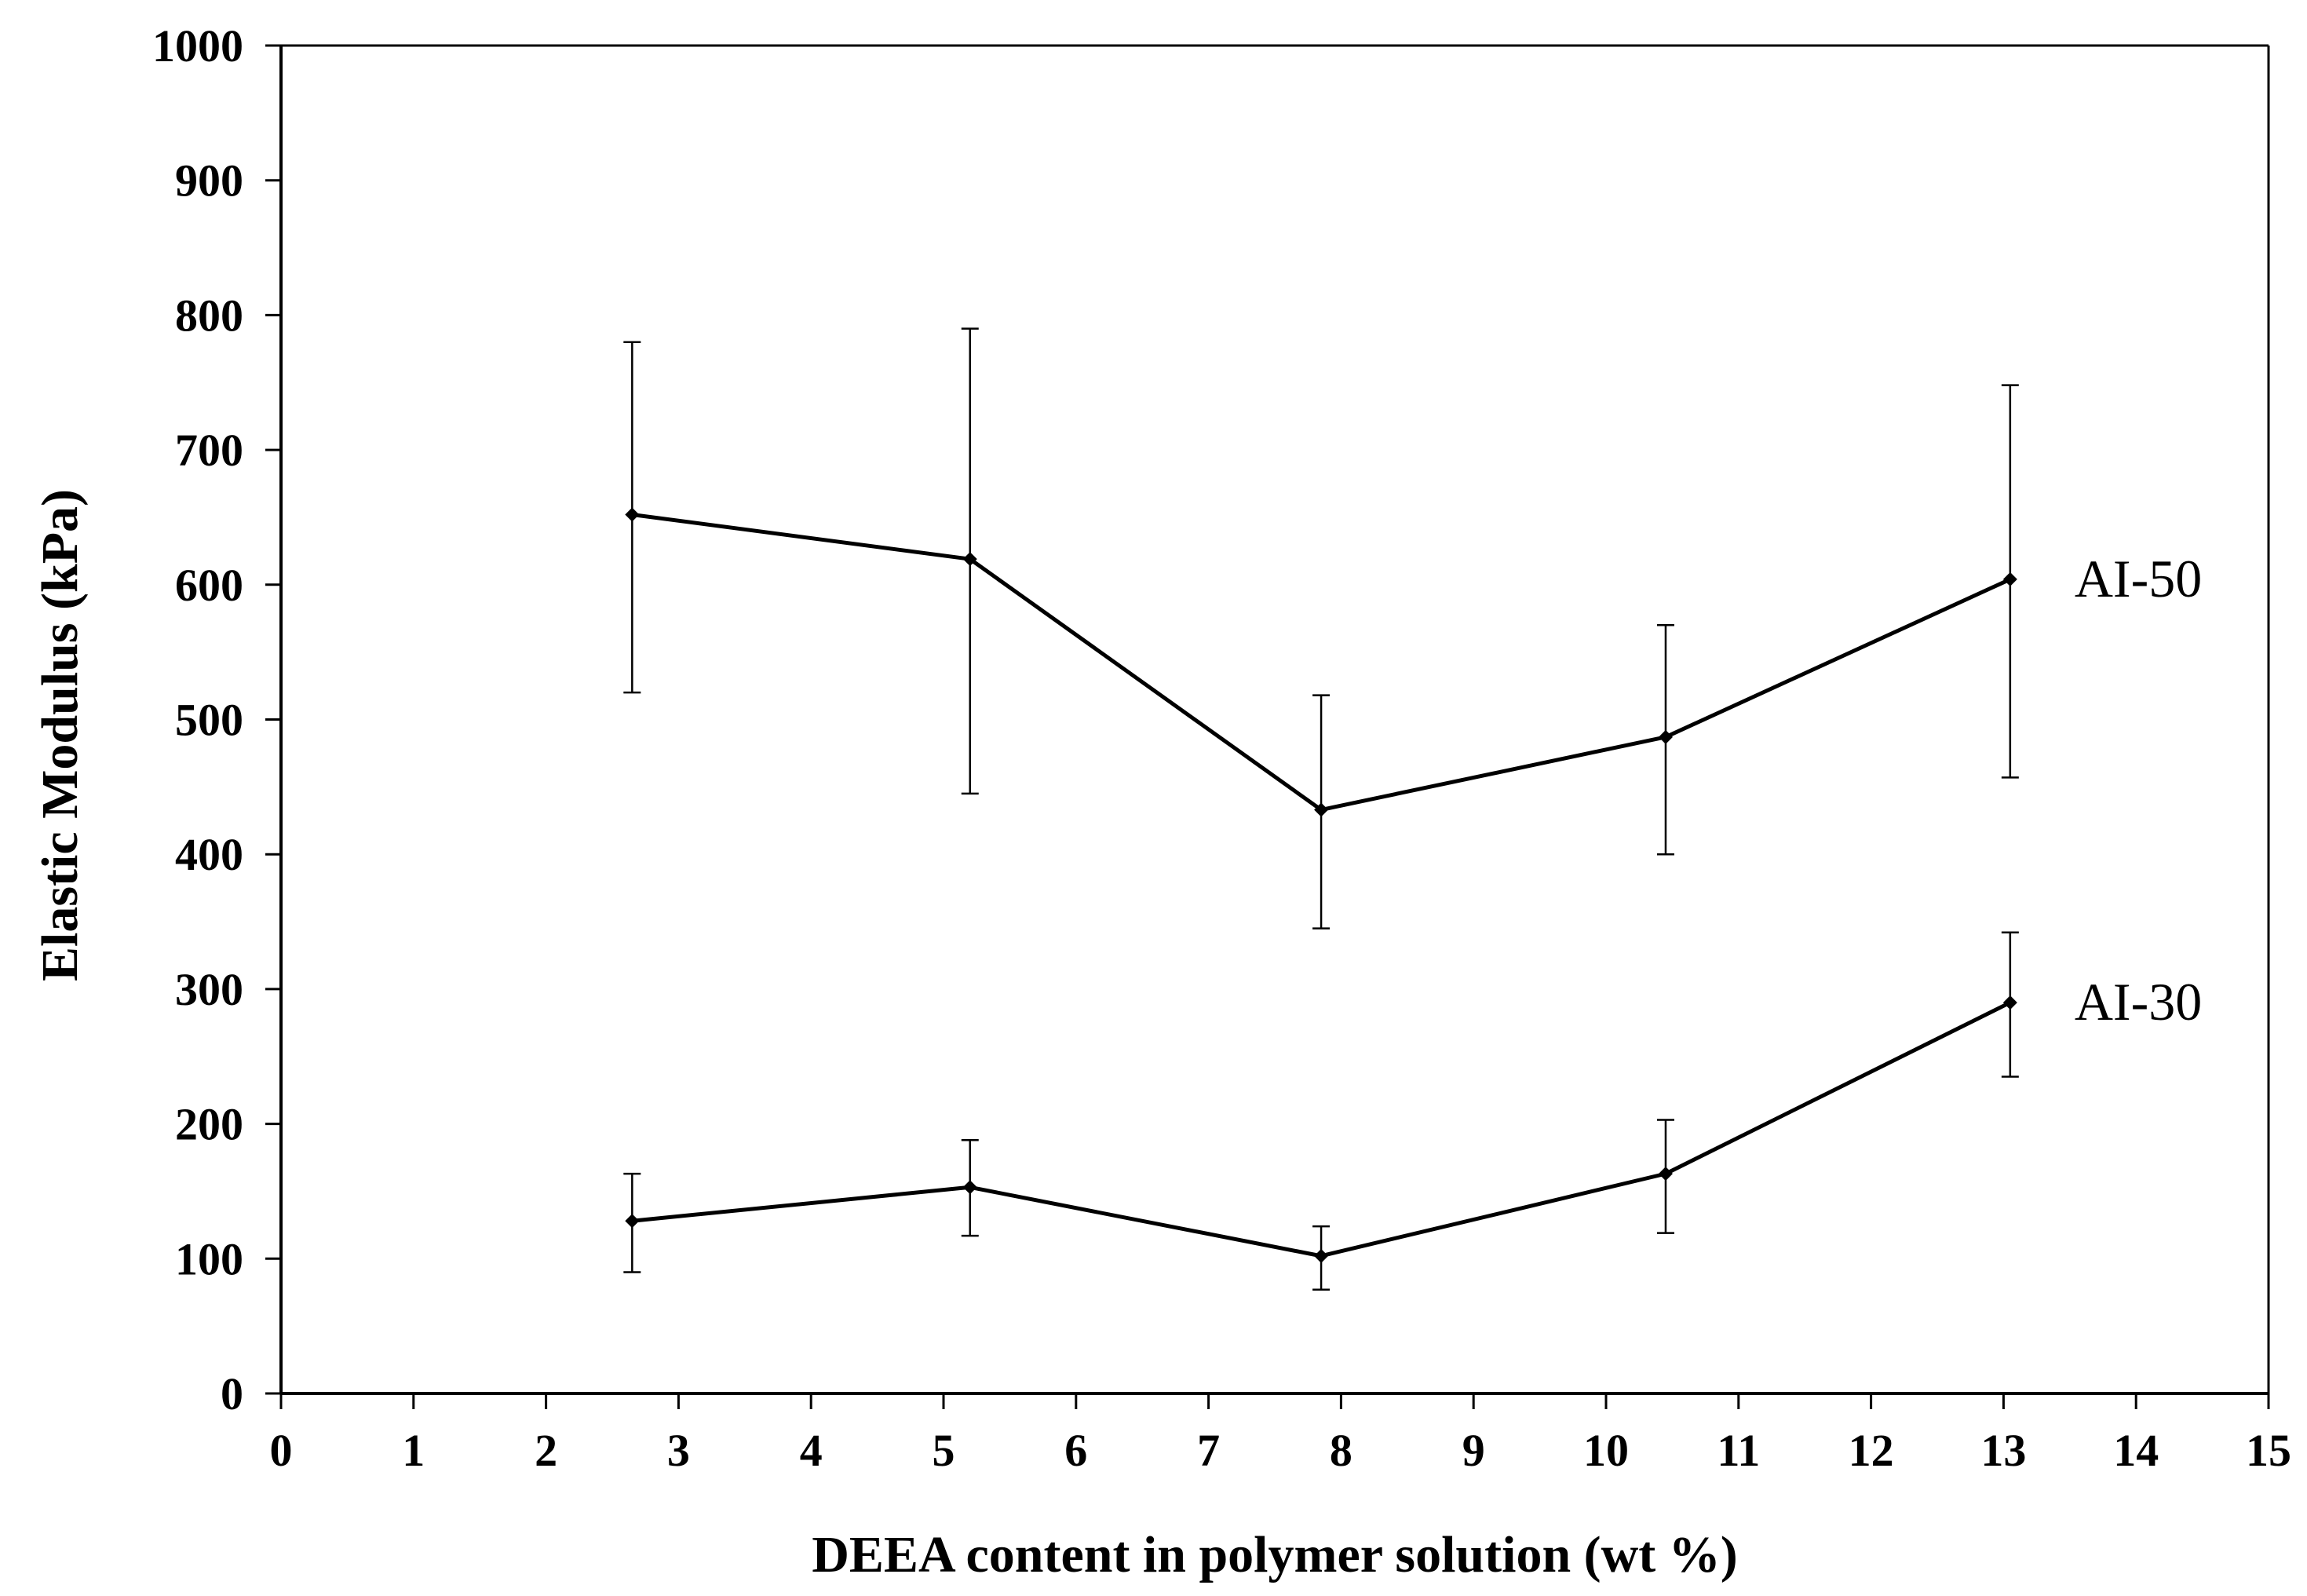 The width and height of the screenshot is (2307, 1596). Describe the element at coordinates (209, 1124) in the screenshot. I see `y-tick-label: 200` at that location.